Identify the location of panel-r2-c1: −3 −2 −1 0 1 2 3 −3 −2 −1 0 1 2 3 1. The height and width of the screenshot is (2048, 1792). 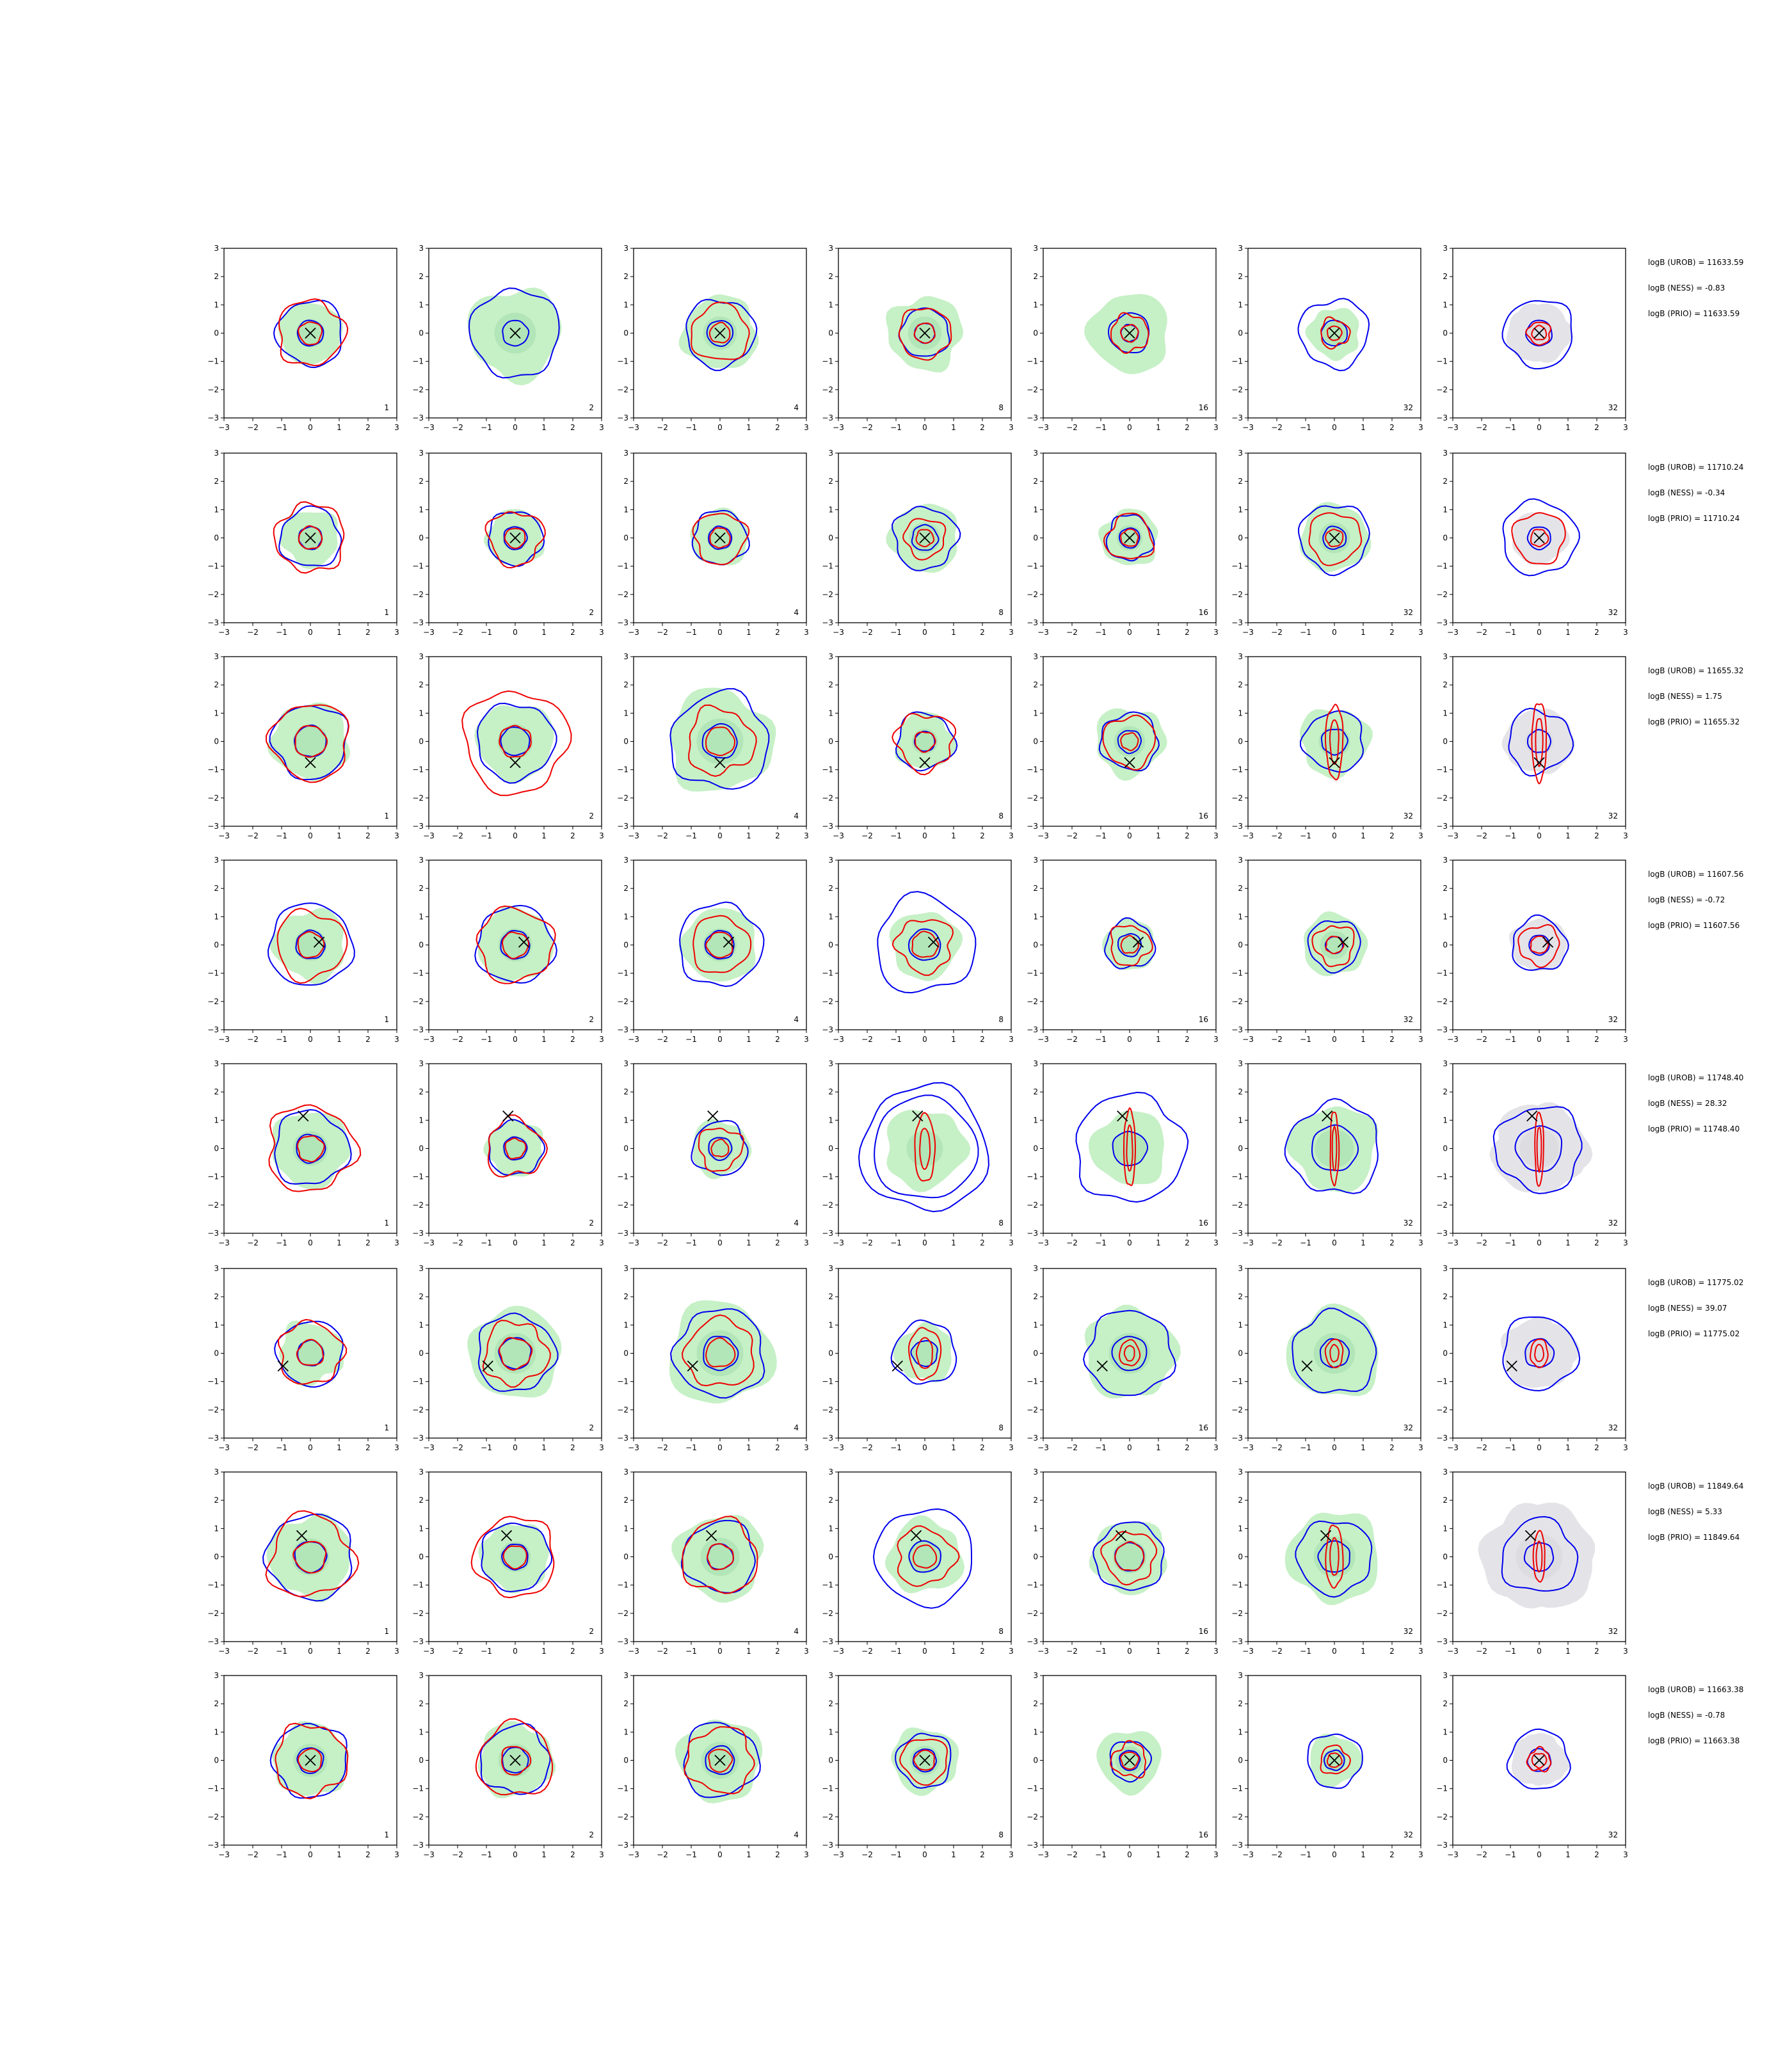
(303, 543).